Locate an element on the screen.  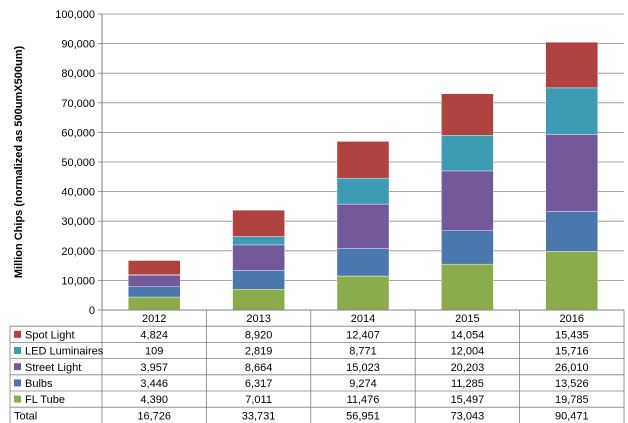
total-value-2016: 90,471 is located at coordinates (572, 416).